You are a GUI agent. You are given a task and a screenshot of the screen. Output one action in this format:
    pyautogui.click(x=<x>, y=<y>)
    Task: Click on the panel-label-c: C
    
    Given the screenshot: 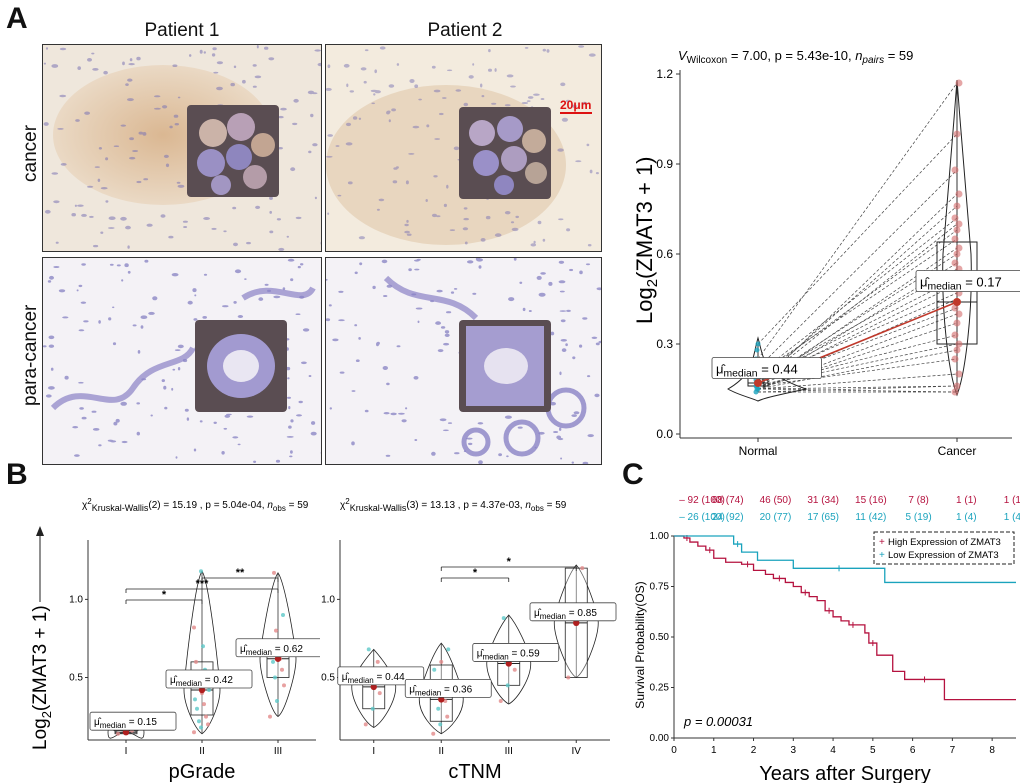 What is the action you would take?
    pyautogui.click(x=633, y=474)
    